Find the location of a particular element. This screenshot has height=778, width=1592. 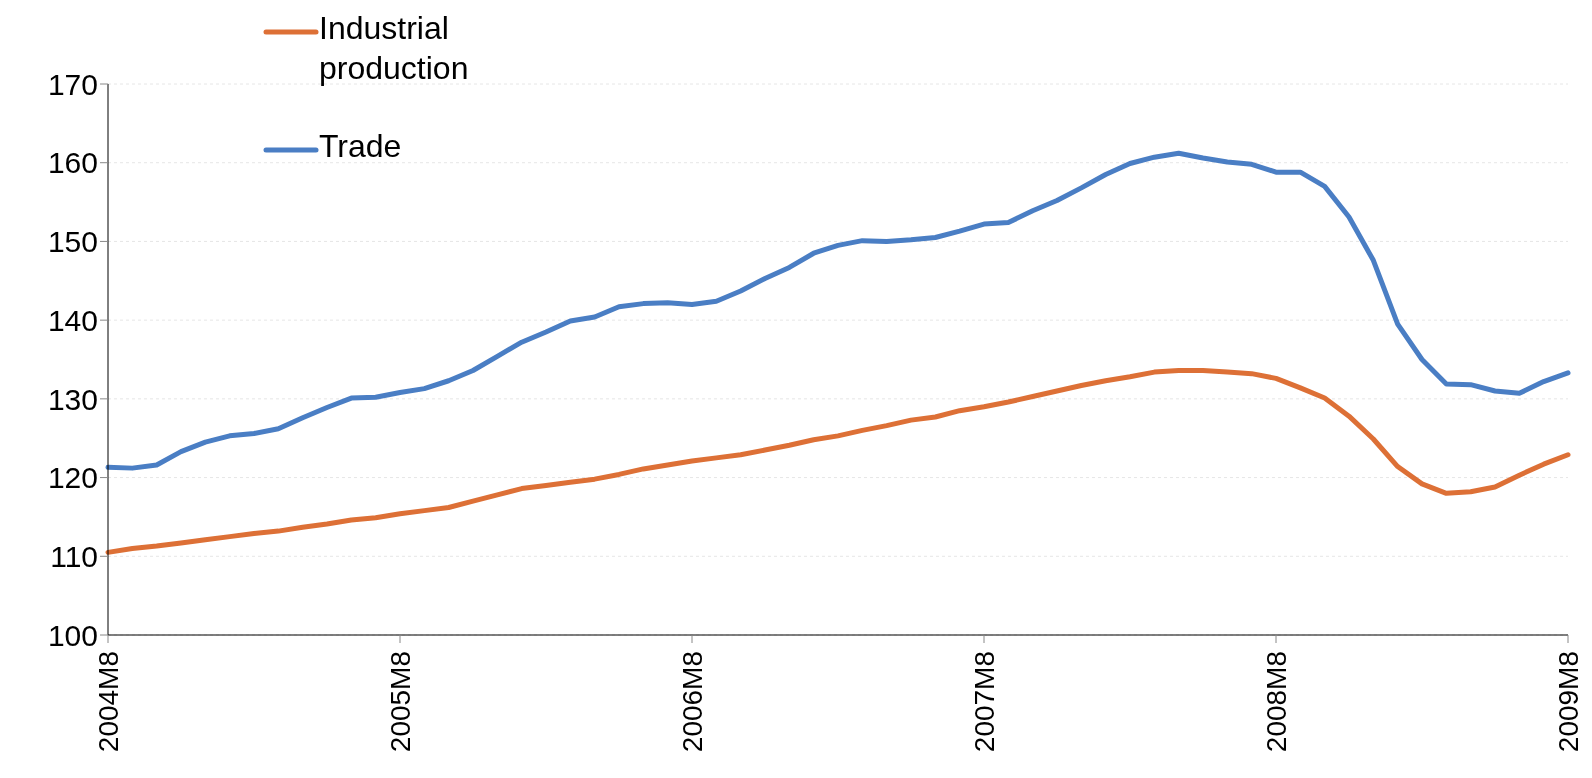

y-tick-label: 140 is located at coordinates (72, 320).